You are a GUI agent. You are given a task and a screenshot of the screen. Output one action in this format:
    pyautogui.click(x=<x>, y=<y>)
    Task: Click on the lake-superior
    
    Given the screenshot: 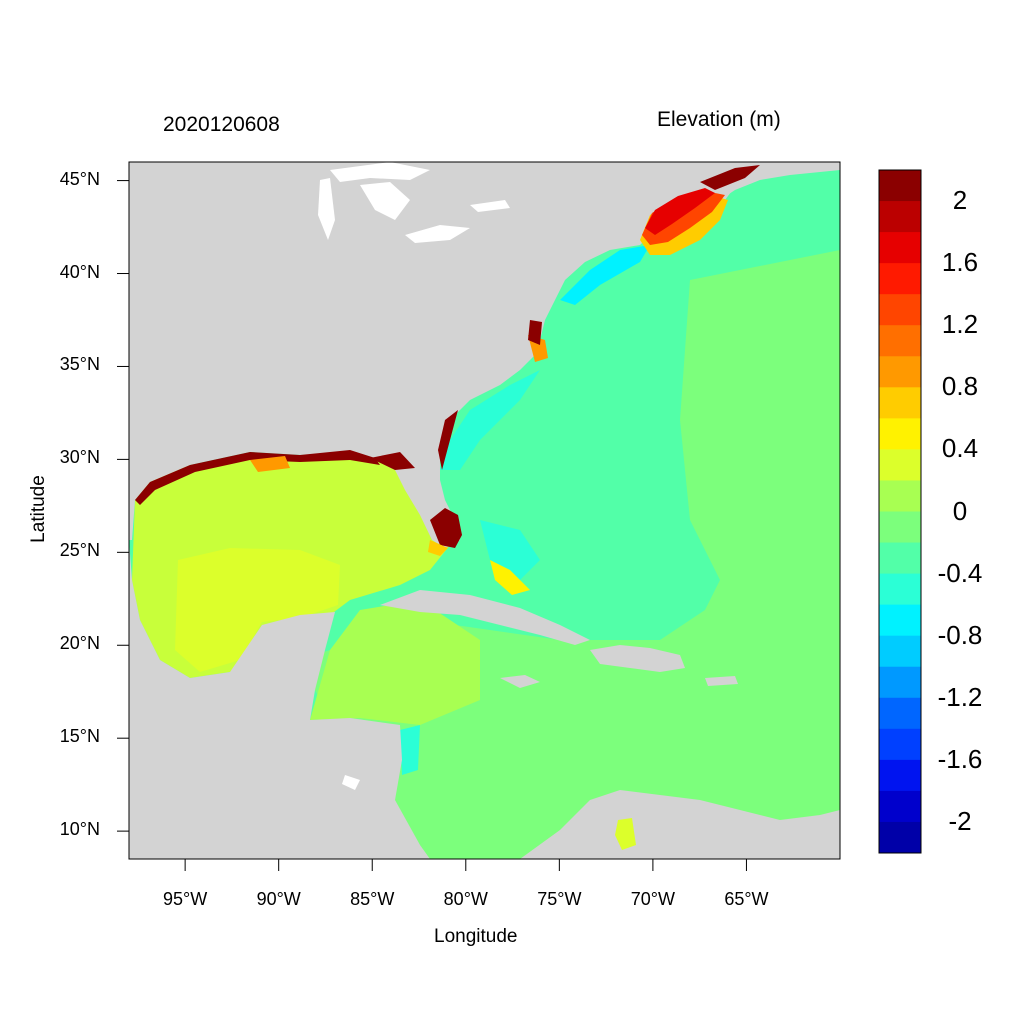 What is the action you would take?
    pyautogui.click(x=380, y=172)
    